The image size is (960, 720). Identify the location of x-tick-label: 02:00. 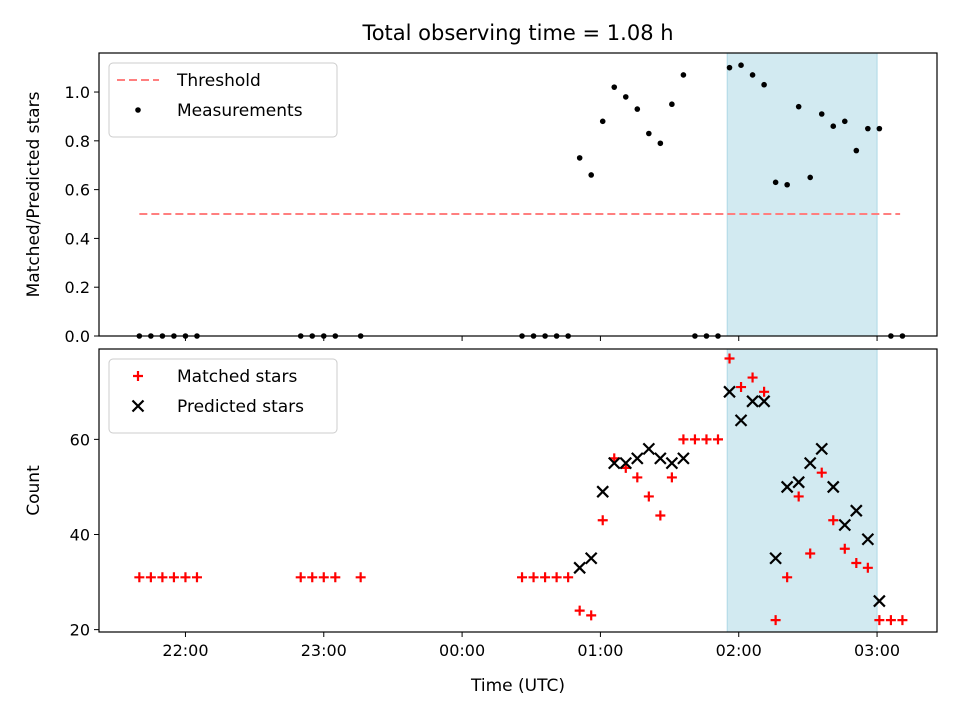
(739, 650).